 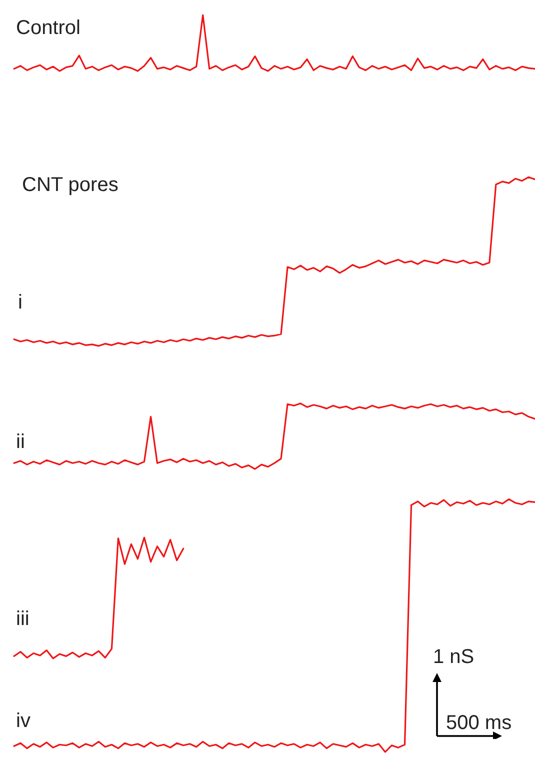 What do you see at coordinates (48, 27) in the screenshot?
I see `series-label: Control` at bounding box center [48, 27].